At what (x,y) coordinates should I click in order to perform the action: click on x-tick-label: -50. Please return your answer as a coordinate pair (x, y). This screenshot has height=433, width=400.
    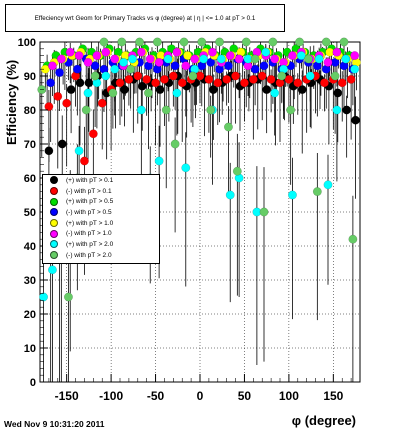
    Looking at the image, I should click on (156, 396).